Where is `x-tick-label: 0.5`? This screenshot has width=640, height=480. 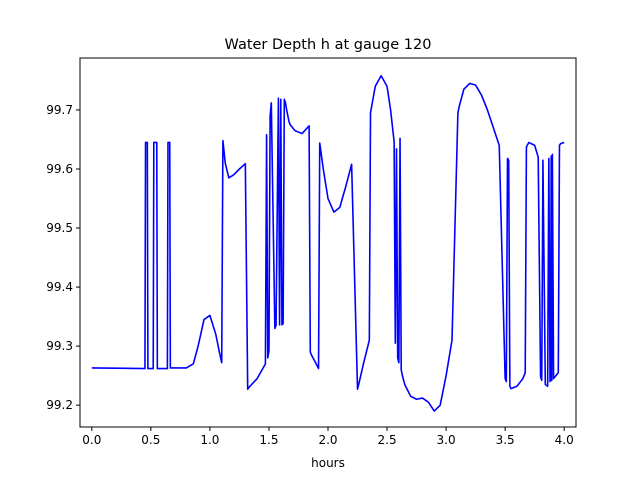
x-tick-label: 0.5 is located at coordinates (150, 440).